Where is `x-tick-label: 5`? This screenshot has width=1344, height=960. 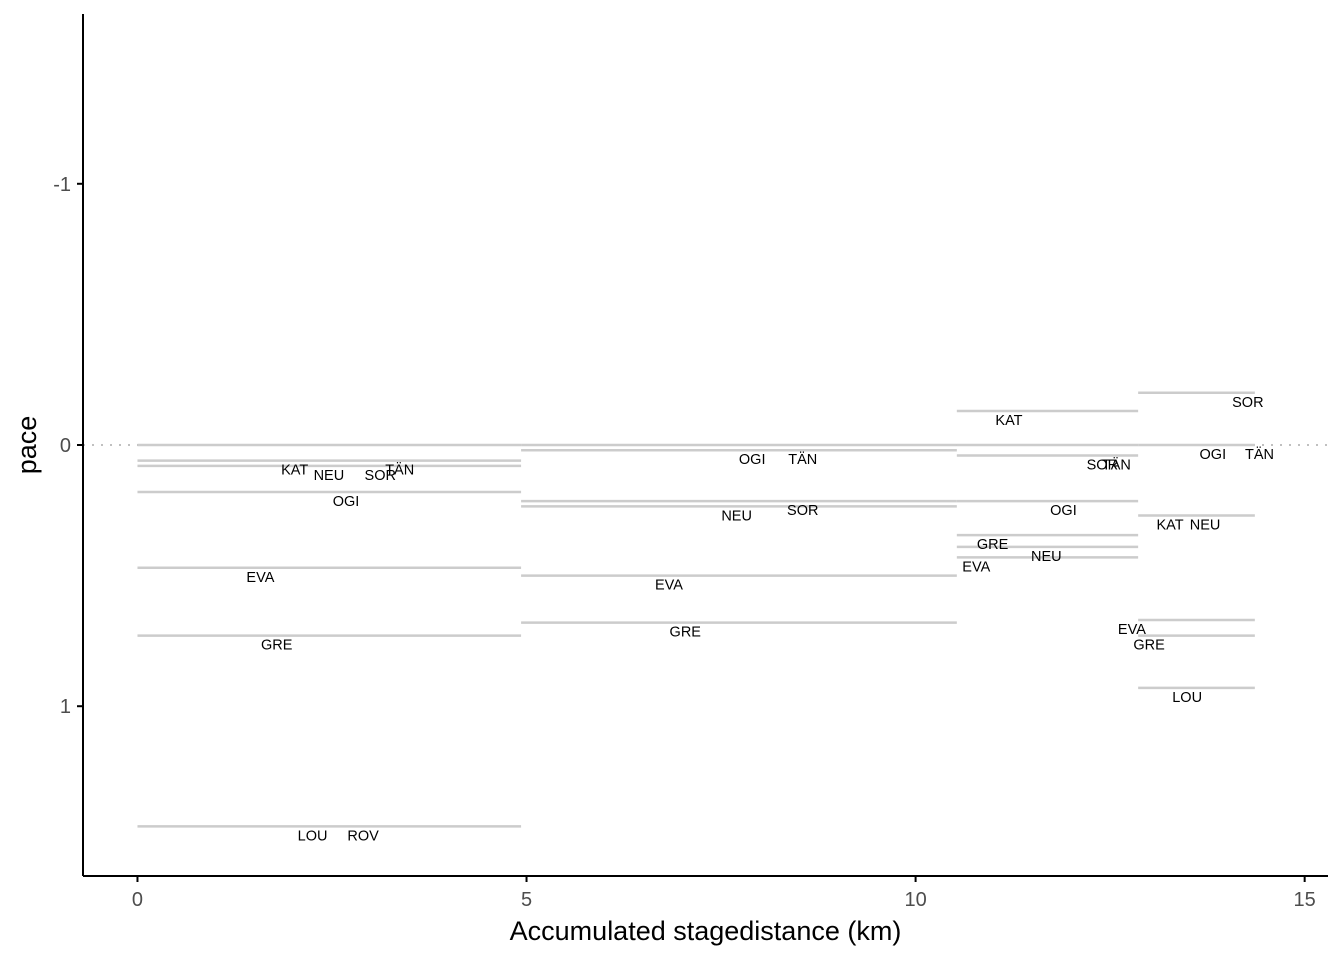
x-tick-label: 5 is located at coordinates (526, 900).